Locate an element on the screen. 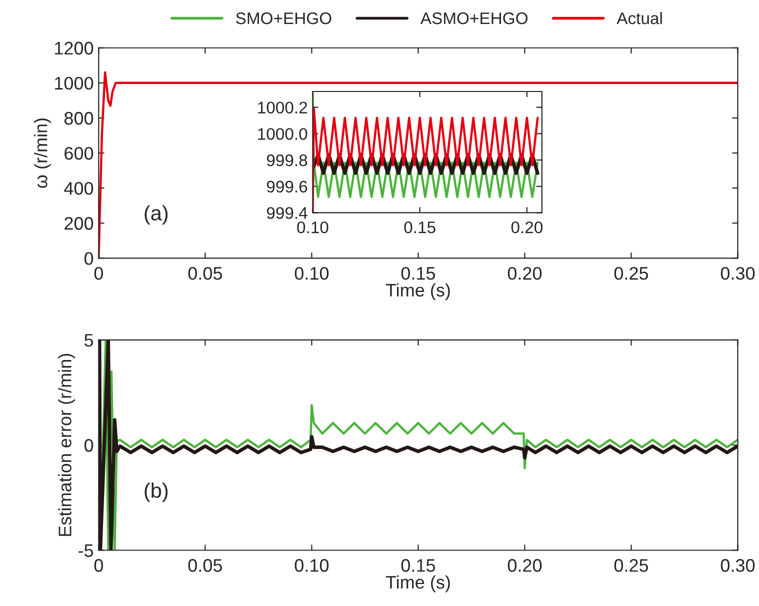 The height and width of the screenshot is (606, 759). y-axis-title: Estimation error (r/min) is located at coordinates (66, 445).